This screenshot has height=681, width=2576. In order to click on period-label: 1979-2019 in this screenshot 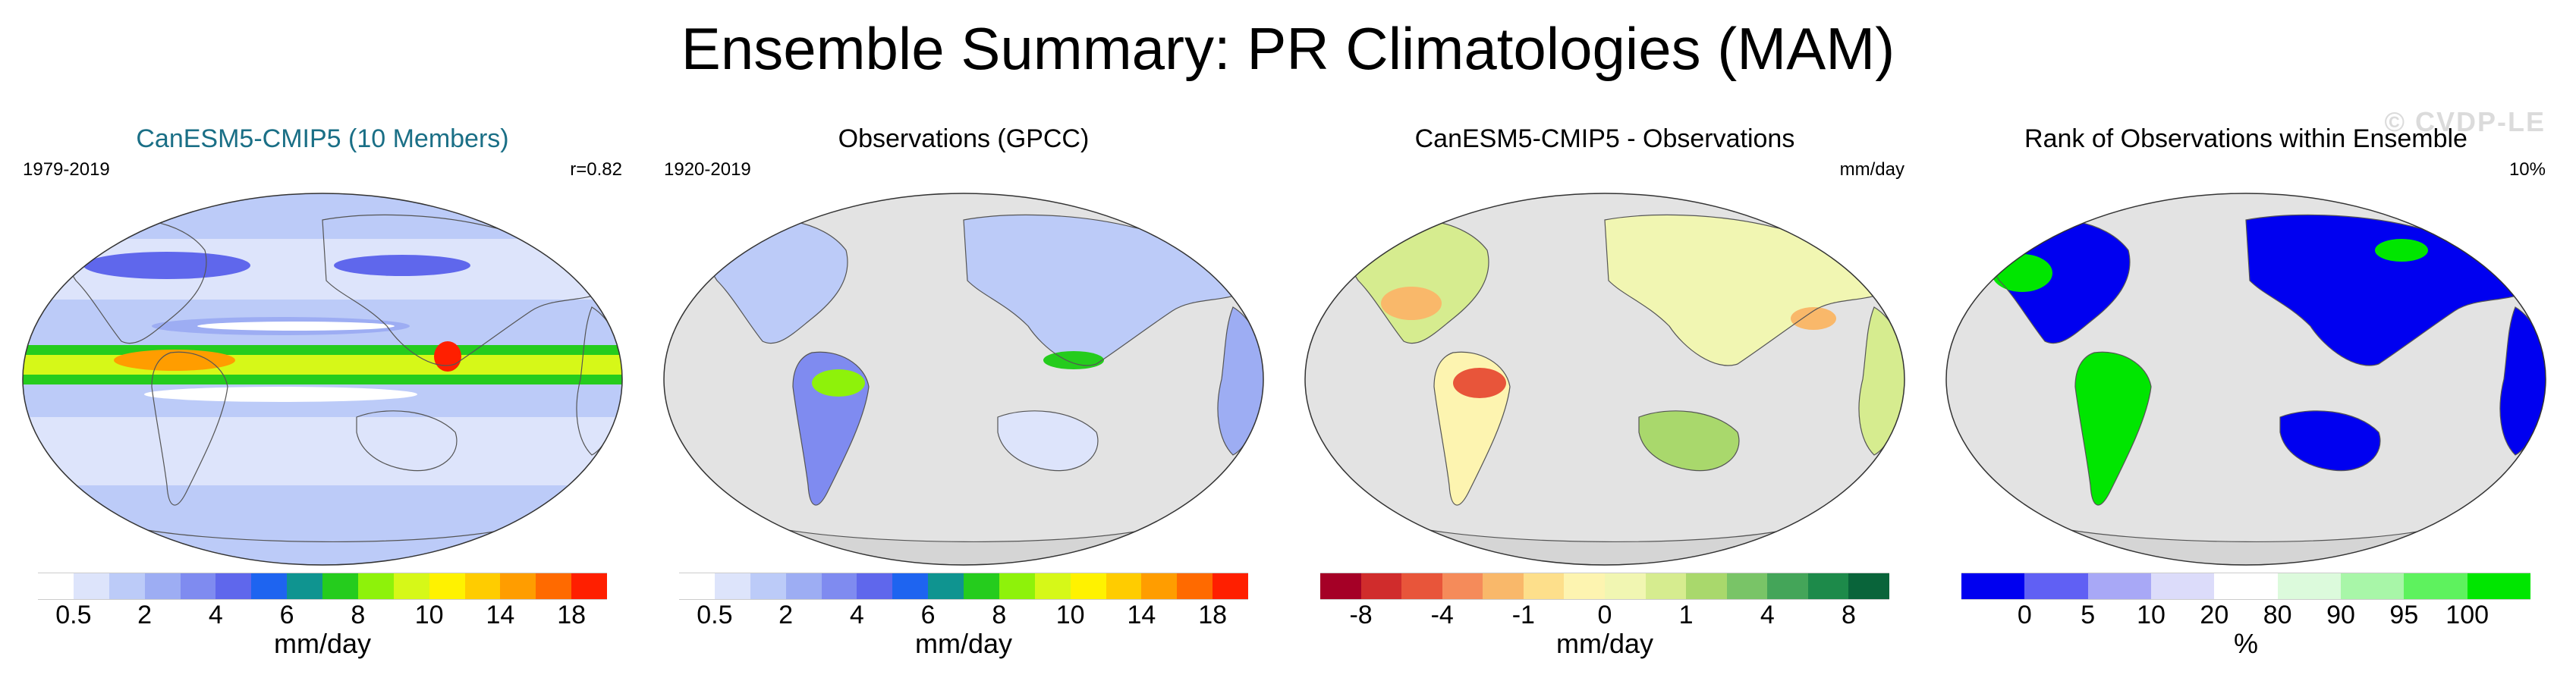, I will do `click(66, 169)`.